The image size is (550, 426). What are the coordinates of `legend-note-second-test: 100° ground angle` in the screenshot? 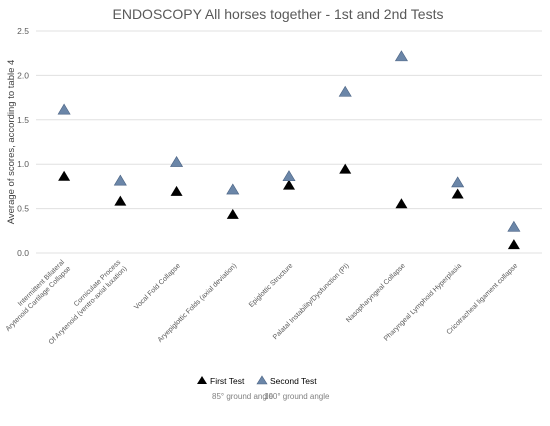 It's located at (297, 396).